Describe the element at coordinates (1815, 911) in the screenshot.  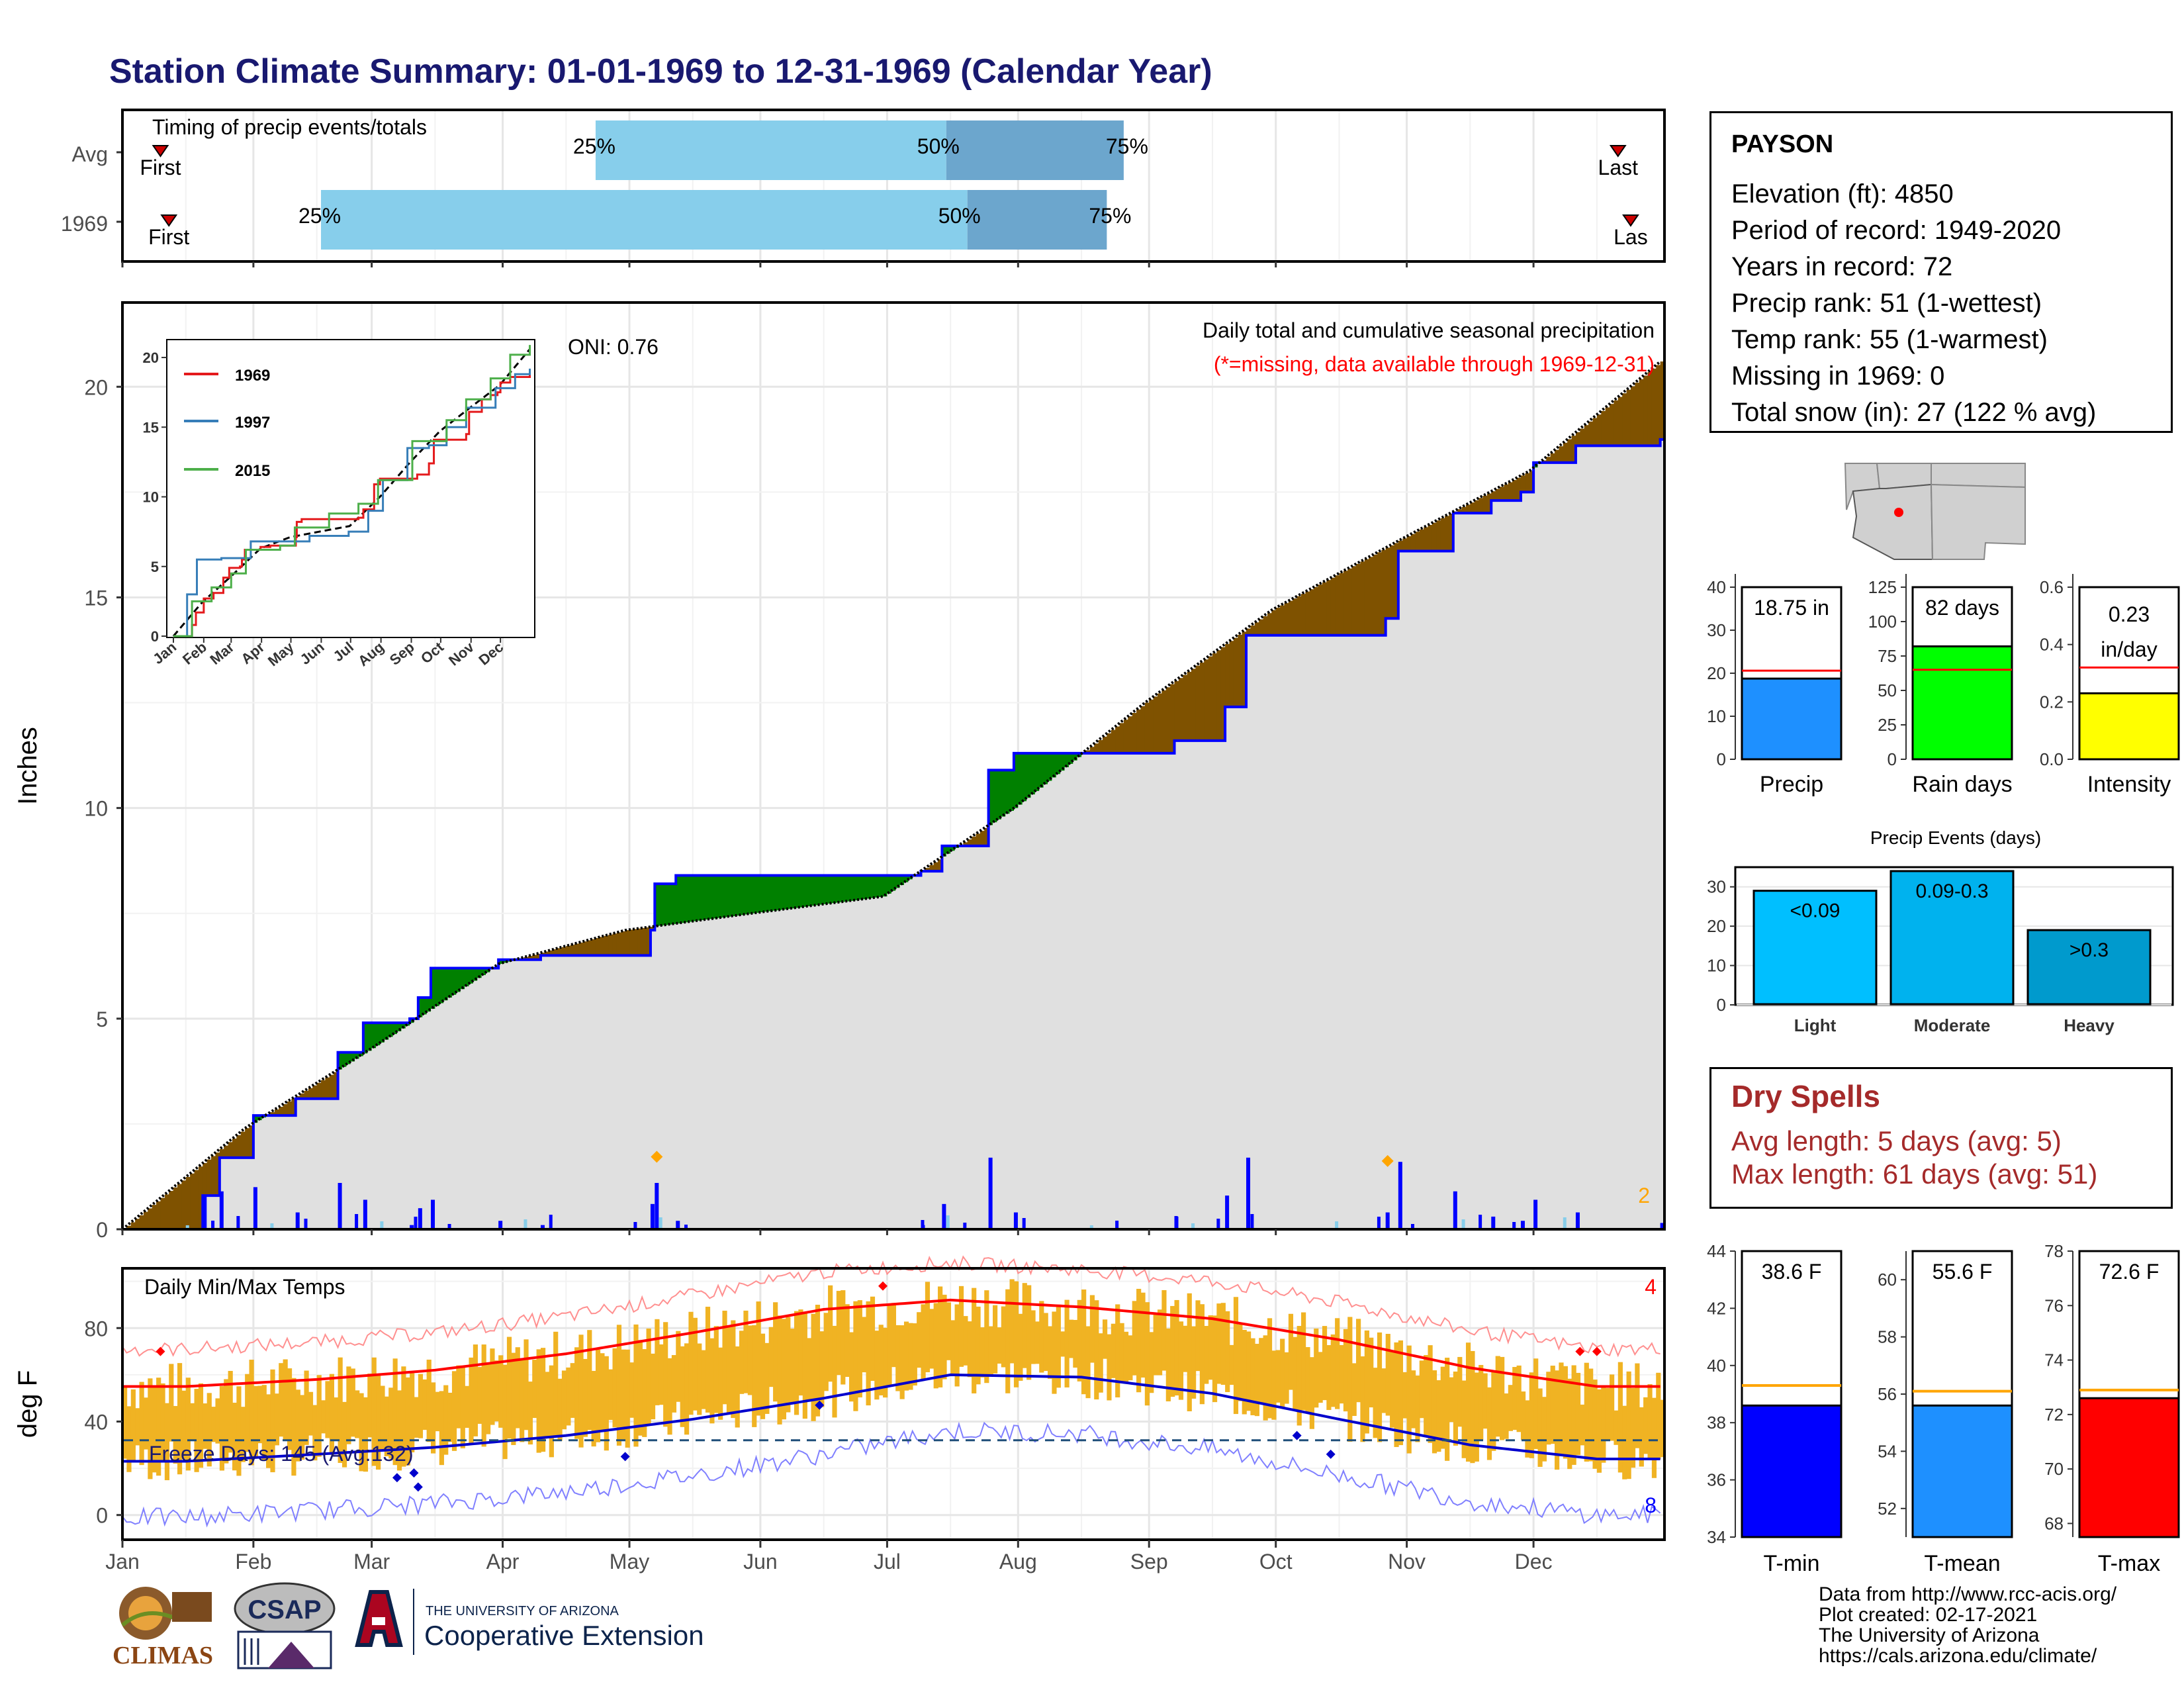
I see `events-bar-label: <0.09` at that location.